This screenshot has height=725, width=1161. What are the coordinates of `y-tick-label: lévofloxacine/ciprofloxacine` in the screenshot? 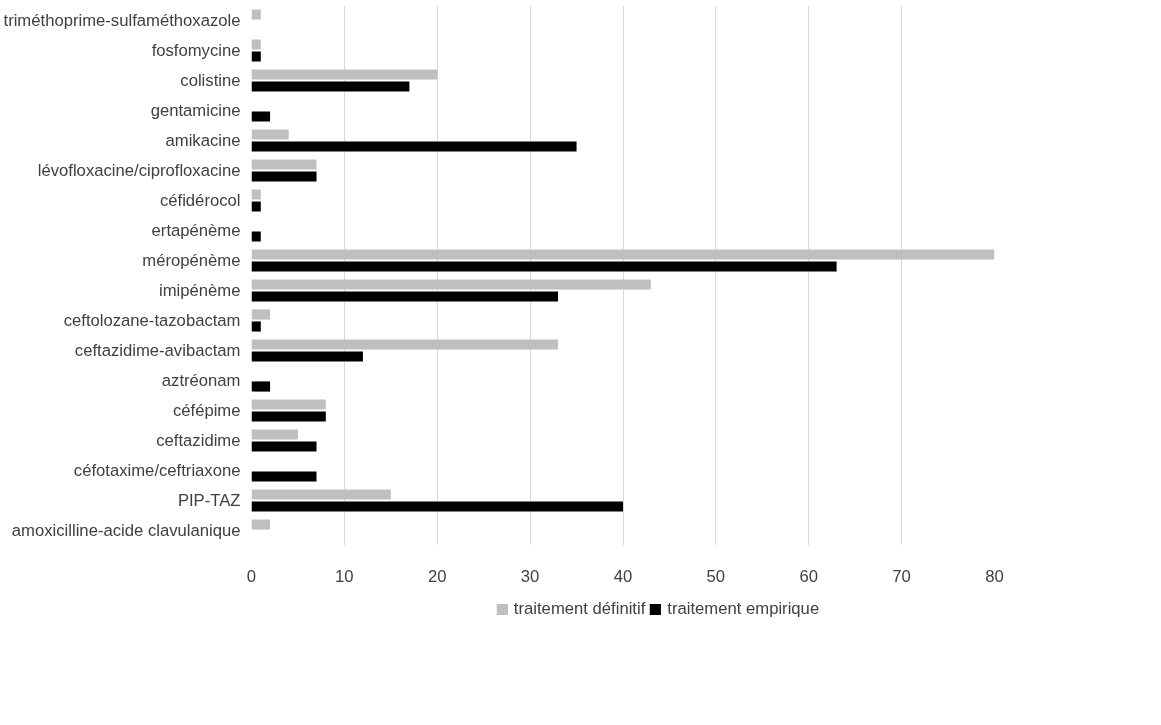 It's located at (139, 170).